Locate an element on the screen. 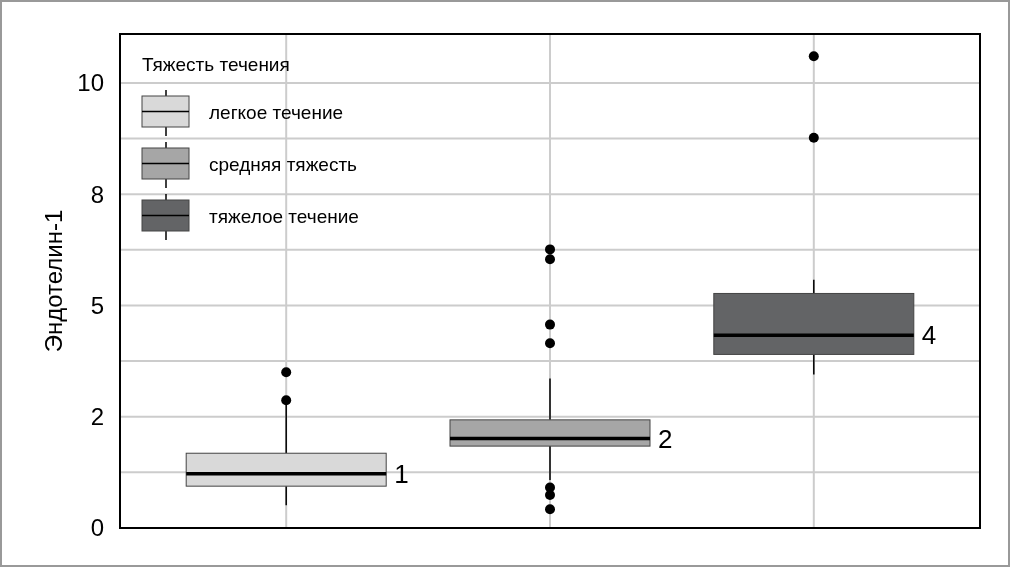  legend-label: тяжелое течение is located at coordinates (284, 216).